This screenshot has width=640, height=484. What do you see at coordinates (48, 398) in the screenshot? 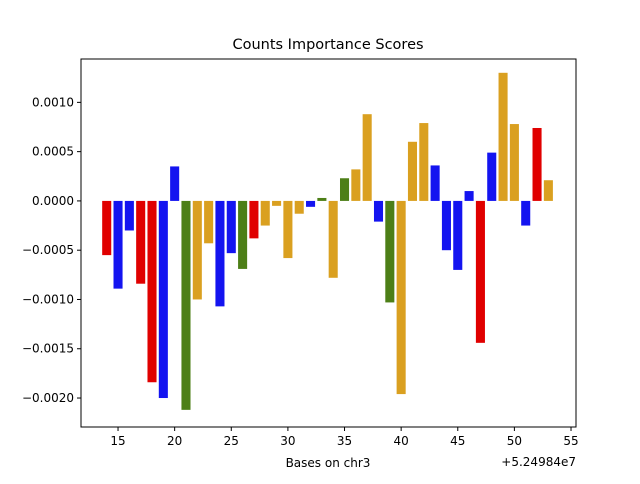
I see `y-tick-label: −0.0020` at bounding box center [48, 398].